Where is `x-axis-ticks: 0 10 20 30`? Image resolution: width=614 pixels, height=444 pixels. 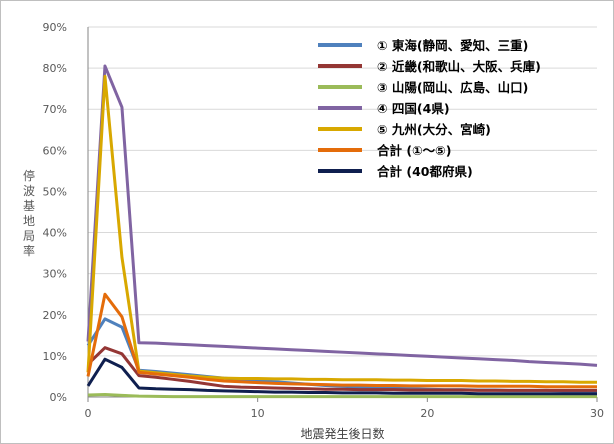
x-axis-ticks: 0 10 20 30 is located at coordinates (344, 408).